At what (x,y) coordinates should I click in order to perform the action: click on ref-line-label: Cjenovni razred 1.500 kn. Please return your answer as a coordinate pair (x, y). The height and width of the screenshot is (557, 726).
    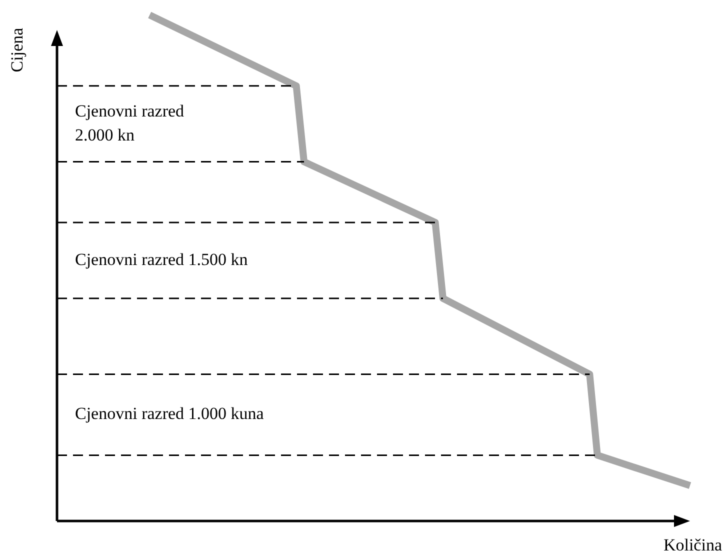
    Looking at the image, I should click on (161, 259).